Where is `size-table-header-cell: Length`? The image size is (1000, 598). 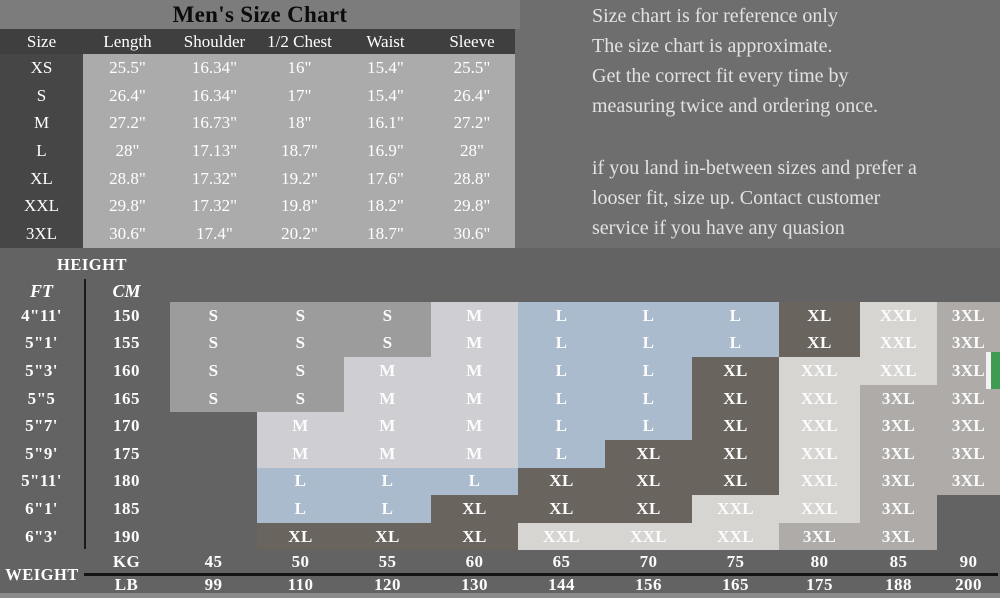 size-table-header-cell: Length is located at coordinates (127, 41).